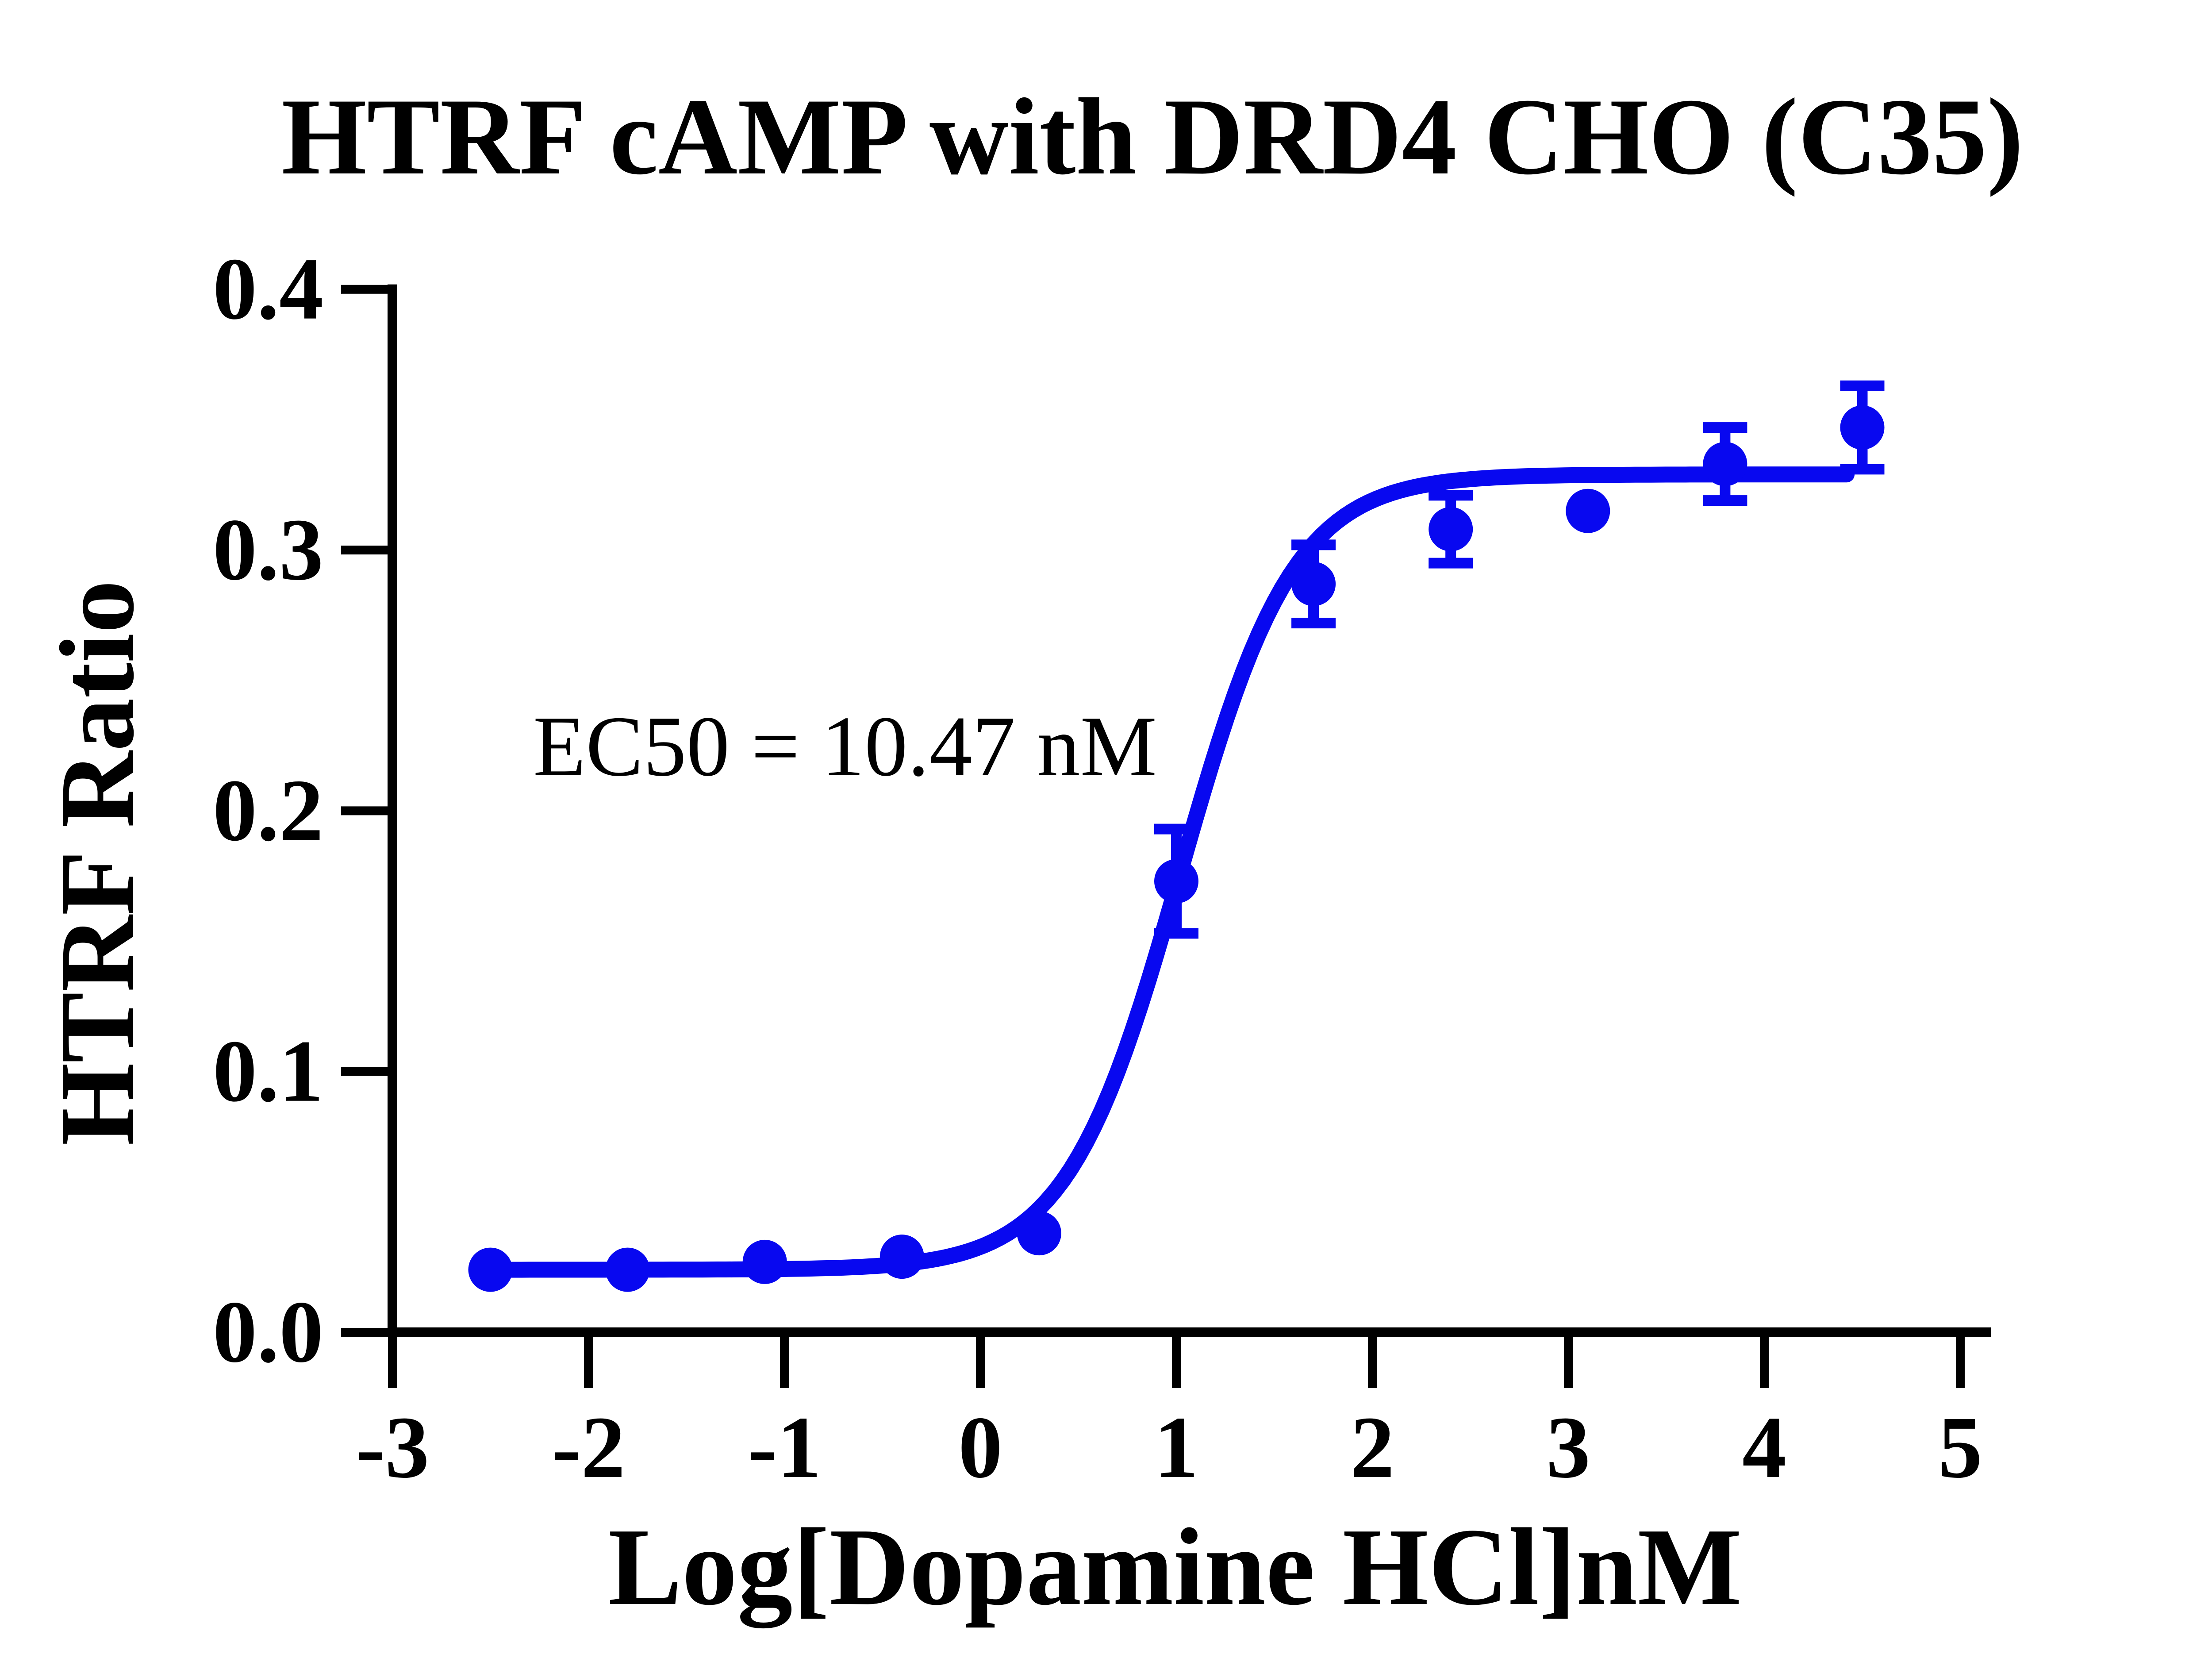  Describe the element at coordinates (589, 1447) in the screenshot. I see `x-tick-label: -2` at that location.